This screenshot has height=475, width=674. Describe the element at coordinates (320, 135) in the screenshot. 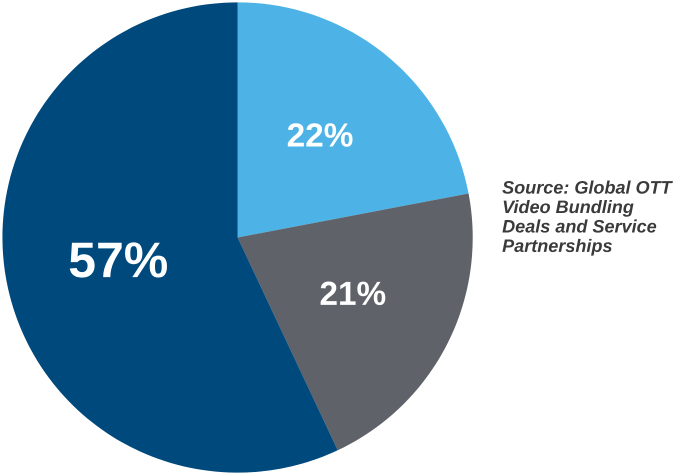

I see `data-label: 22%` at that location.